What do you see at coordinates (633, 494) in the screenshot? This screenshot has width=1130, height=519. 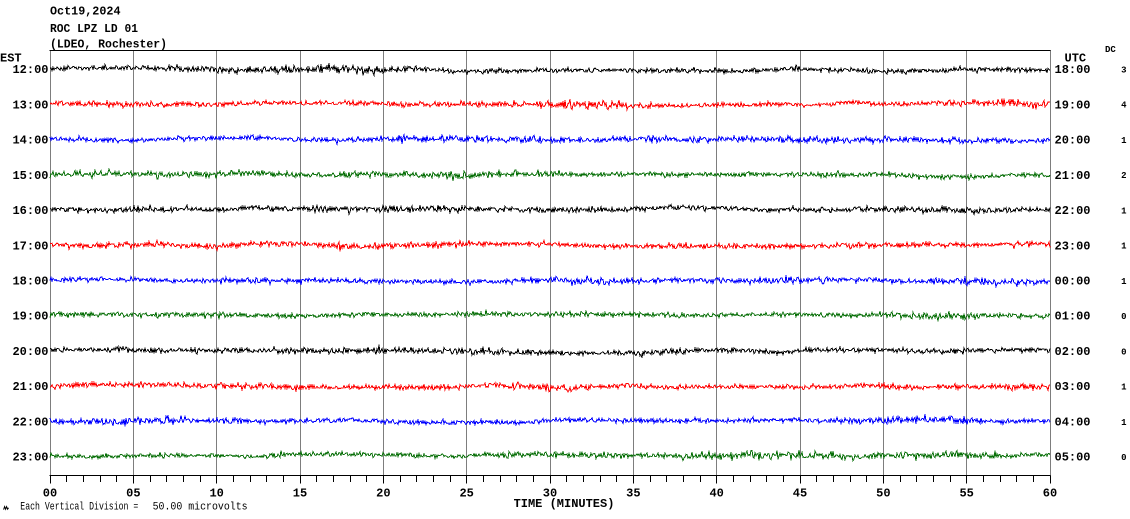 I see `svg-text: 35` at bounding box center [633, 494].